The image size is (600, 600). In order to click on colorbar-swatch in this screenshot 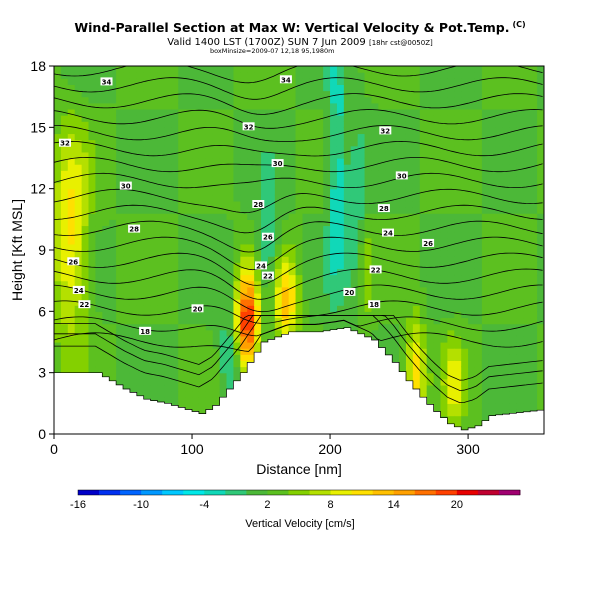, I will do `click(110, 492)`.